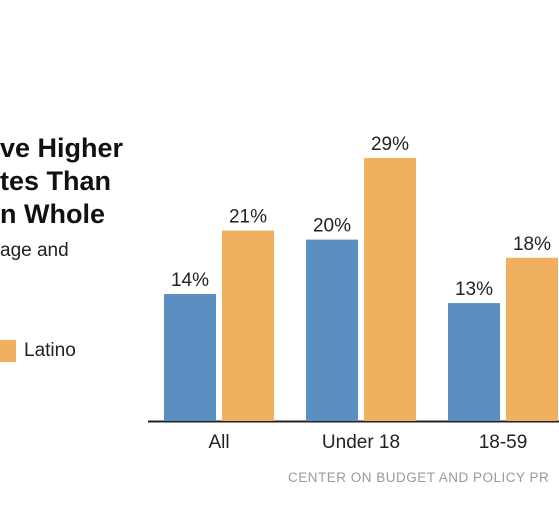  What do you see at coordinates (190, 280) in the screenshot?
I see `data-label-all-series-1: 14%` at bounding box center [190, 280].